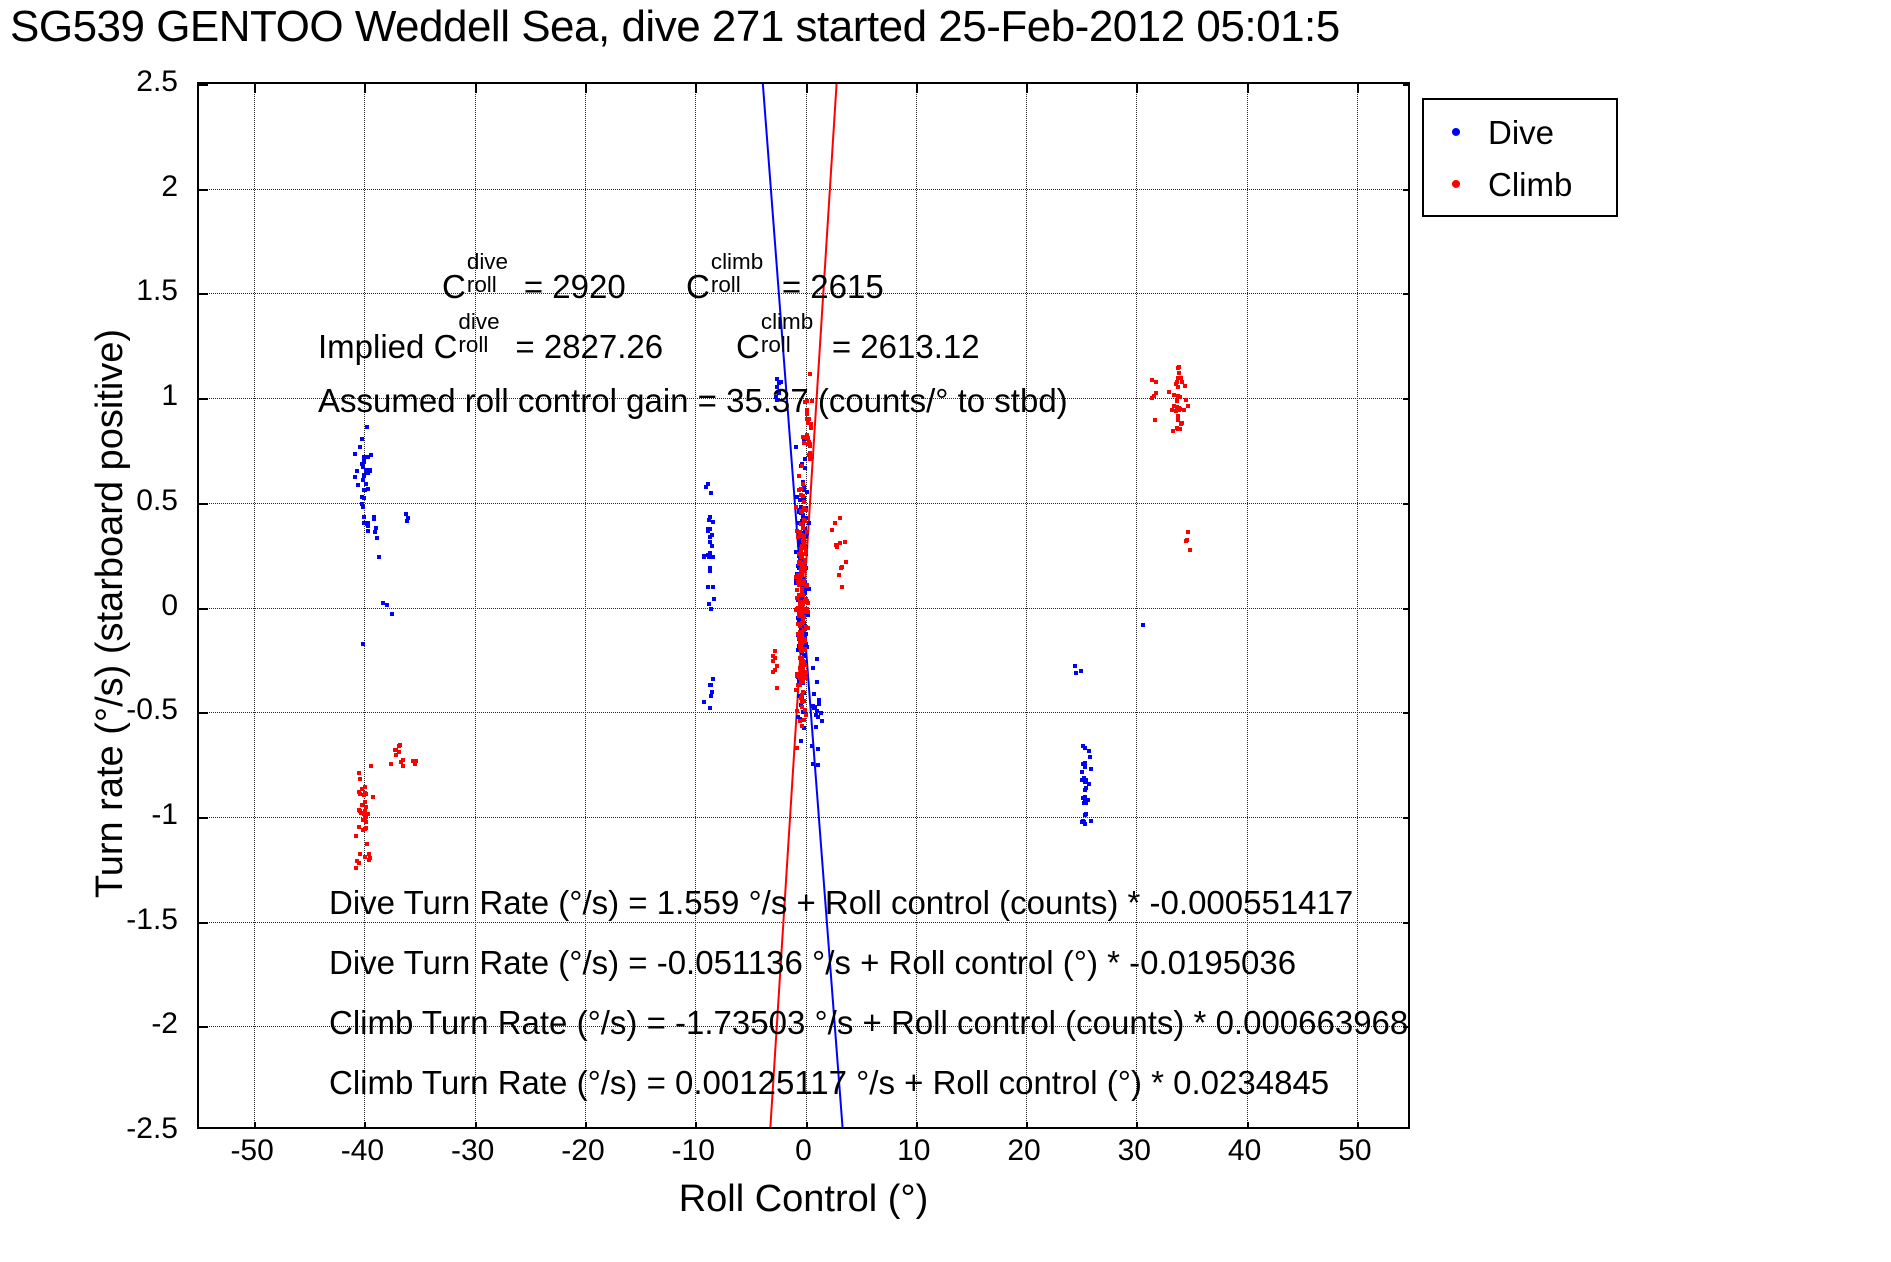 The image size is (1891, 1262). Describe the element at coordinates (914, 1150) in the screenshot. I see `x-tick-label: 10` at that location.